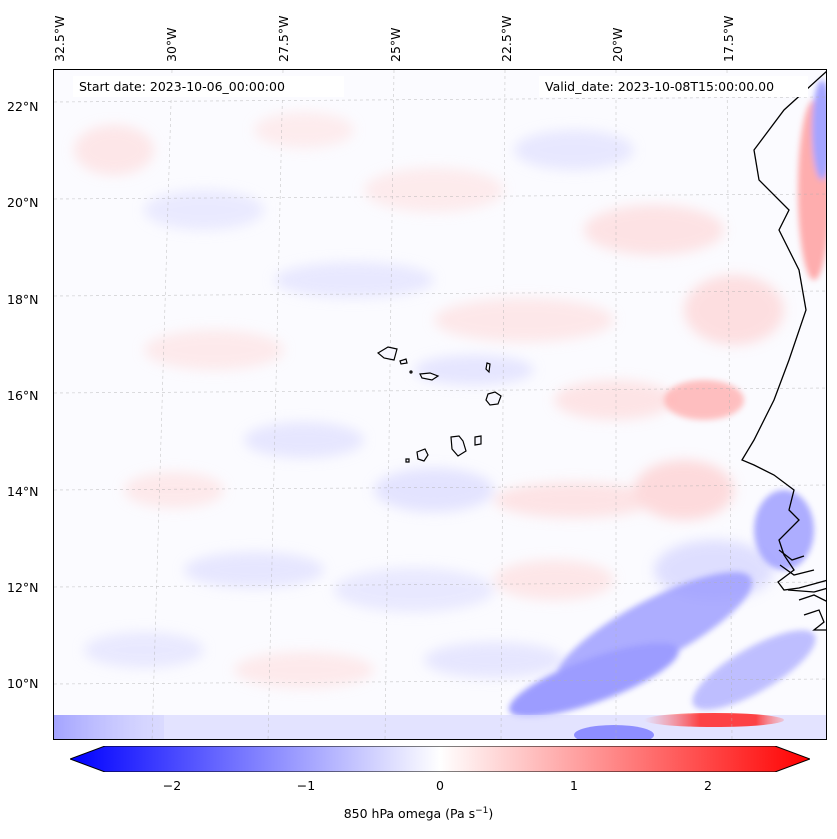  Describe the element at coordinates (395, 44) in the screenshot. I see `lon-label-25w: 25°W` at that location.